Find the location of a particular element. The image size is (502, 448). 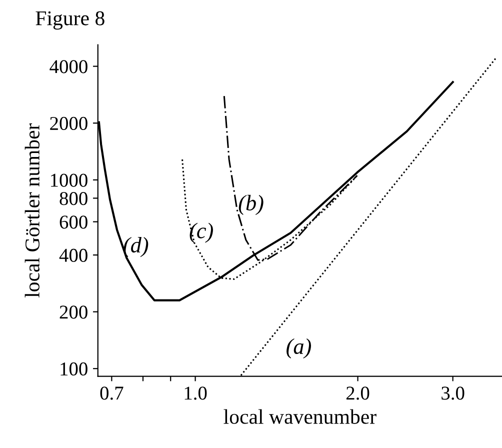

y-tick-label: 2000 is located at coordinates (69, 123).